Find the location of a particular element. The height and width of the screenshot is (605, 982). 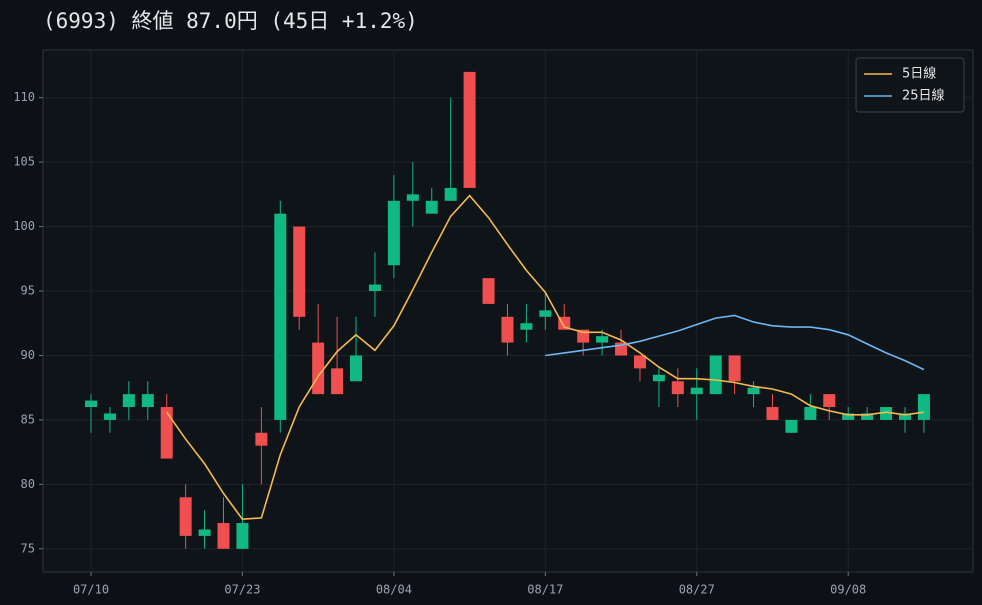

y-tick-label: 75 is located at coordinates (28, 548).